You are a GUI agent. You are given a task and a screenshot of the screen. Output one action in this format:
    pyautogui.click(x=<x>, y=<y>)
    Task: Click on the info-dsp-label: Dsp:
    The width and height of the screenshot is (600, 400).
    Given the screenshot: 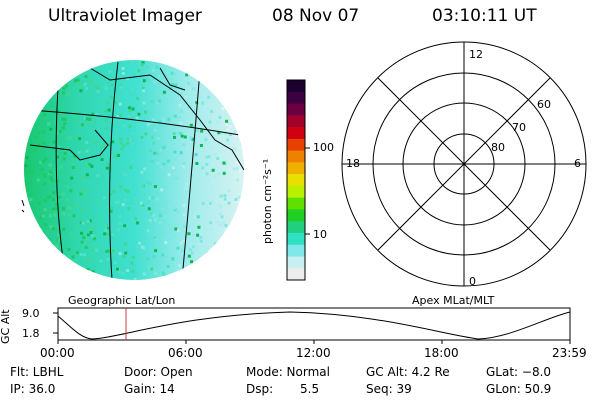 What is the action you would take?
    pyautogui.click(x=260, y=389)
    